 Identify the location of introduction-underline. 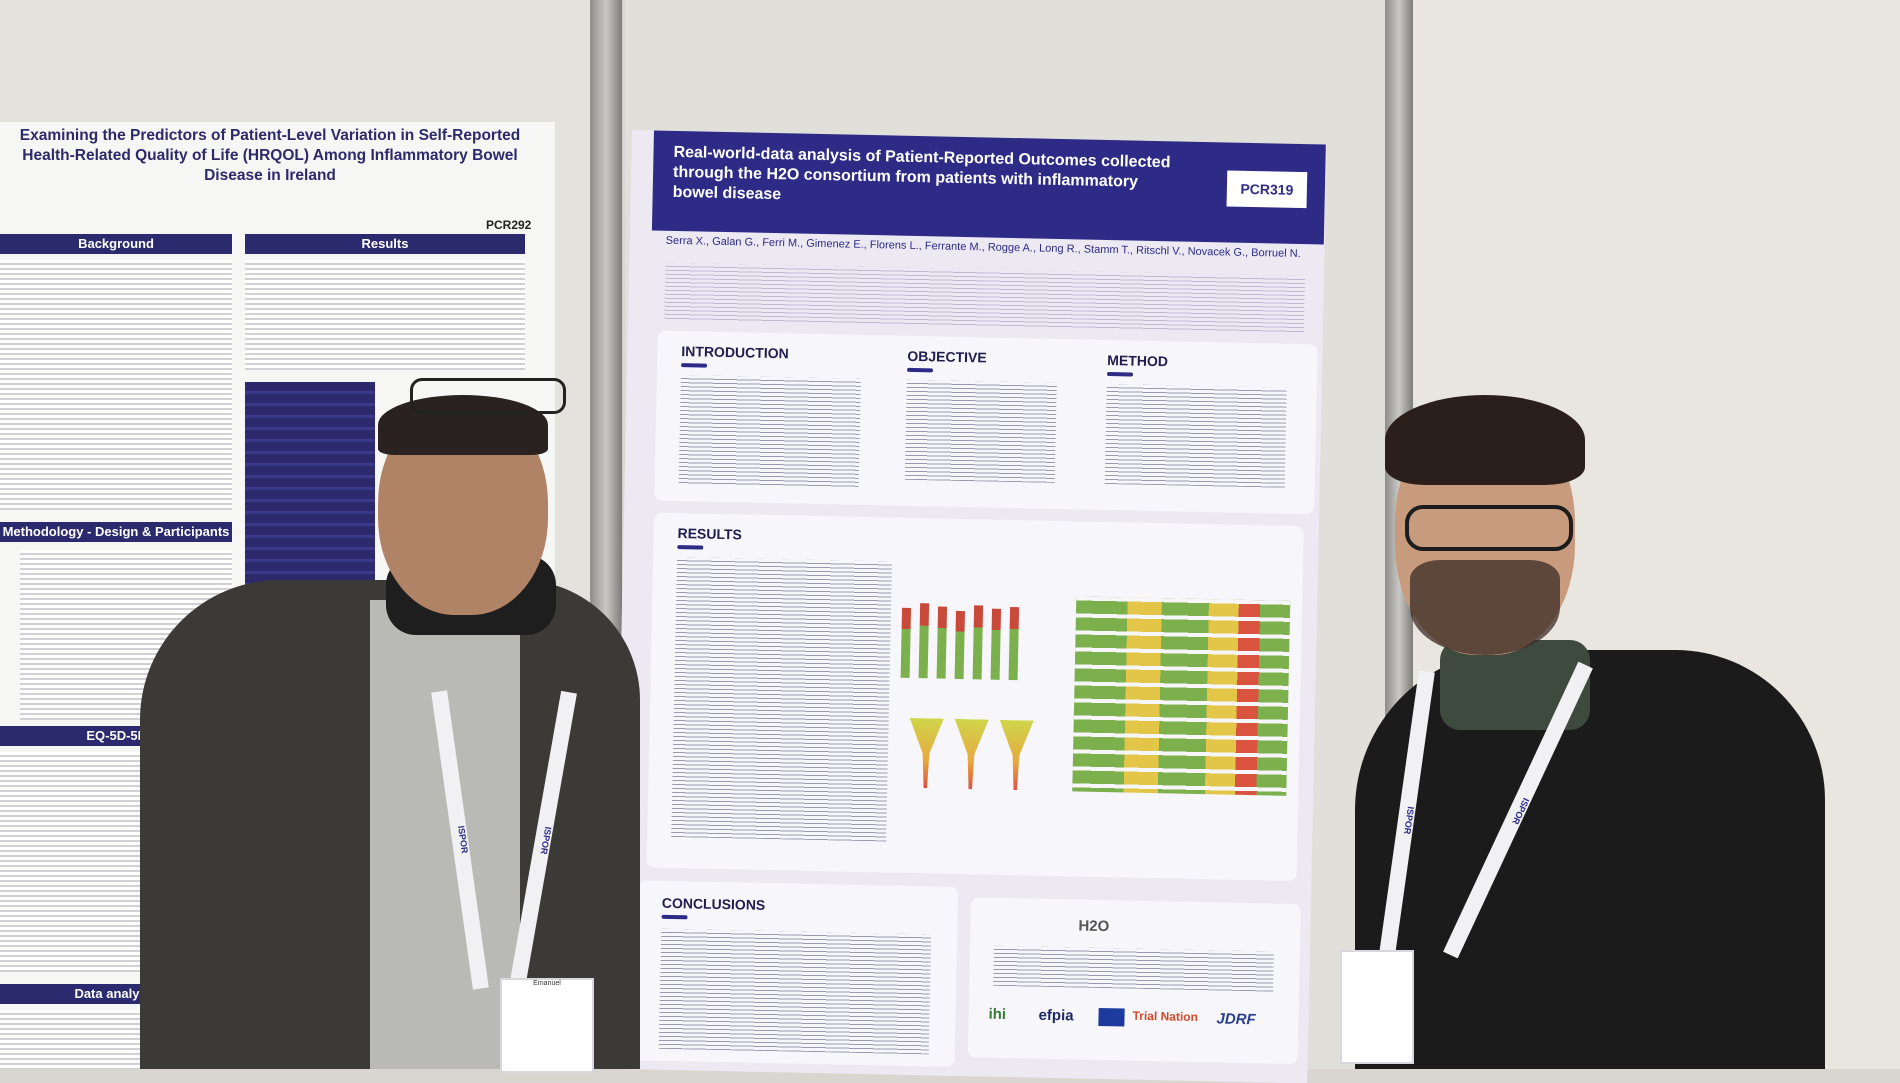
(694, 365).